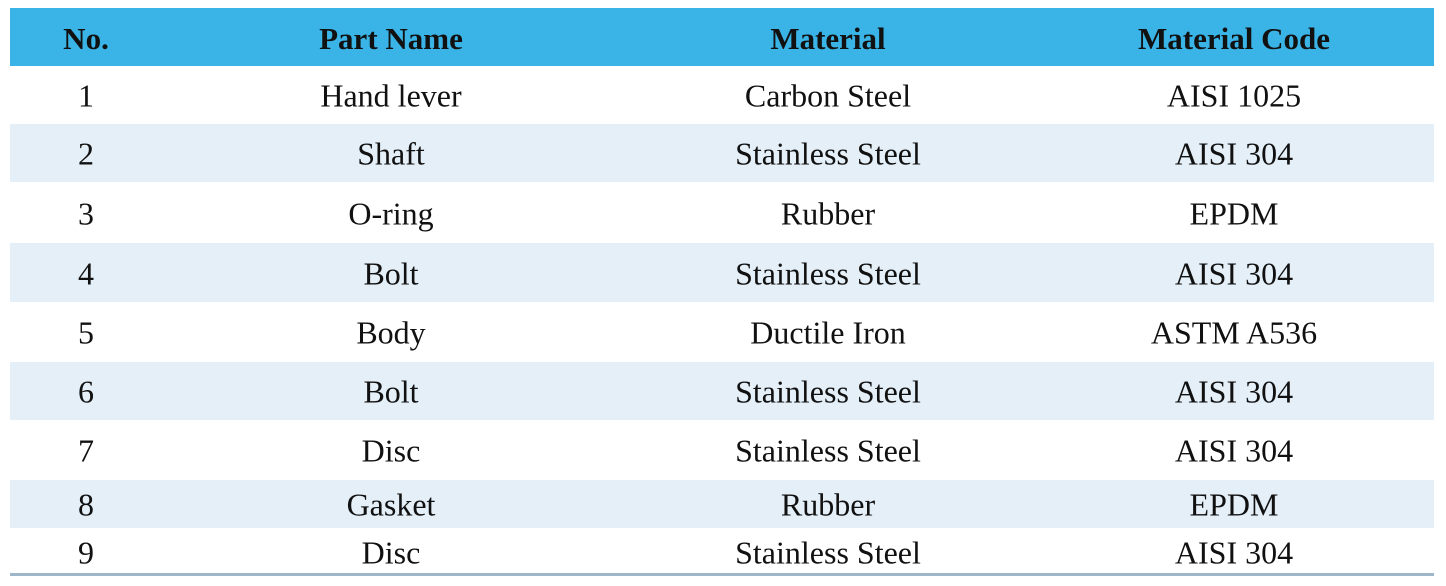  Describe the element at coordinates (86, 213) in the screenshot. I see `table-cell: 3` at that location.